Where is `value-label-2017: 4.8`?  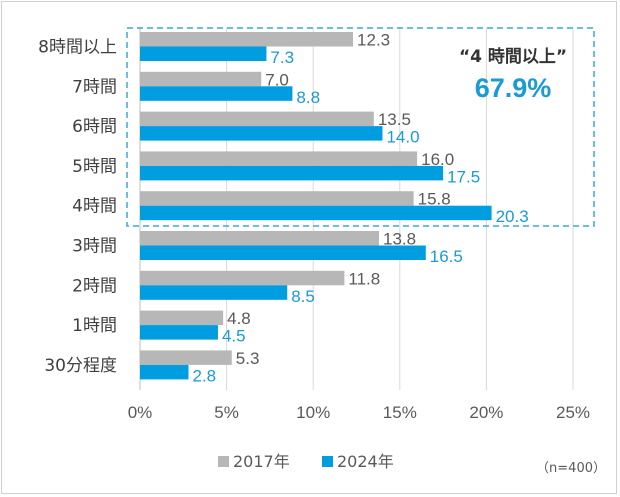 value-label-2017: 4.8 is located at coordinates (239, 318).